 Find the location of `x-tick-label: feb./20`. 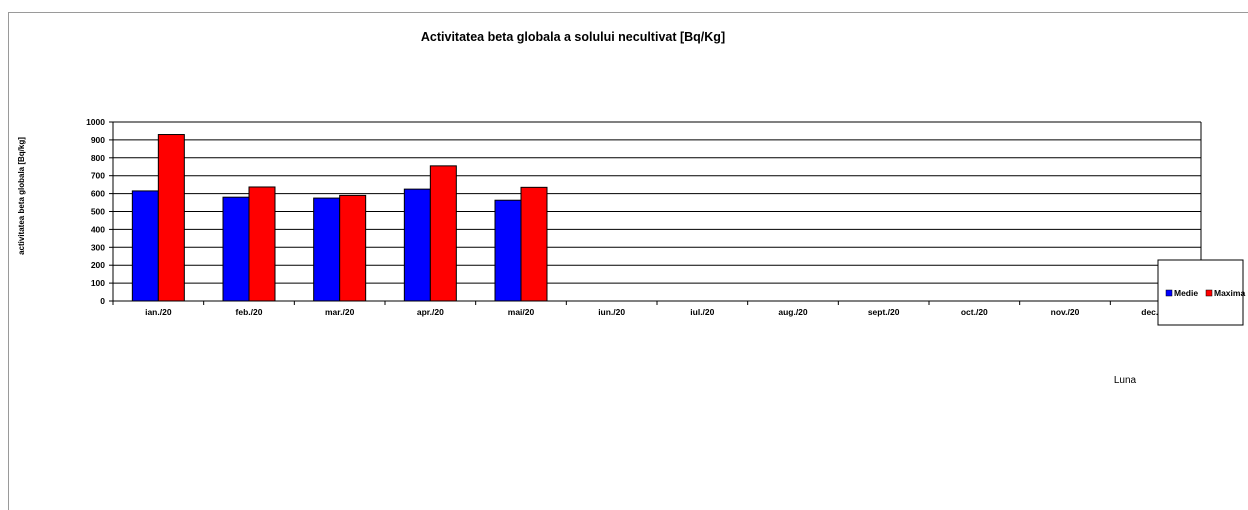

x-tick-label: feb./20 is located at coordinates (249, 312).